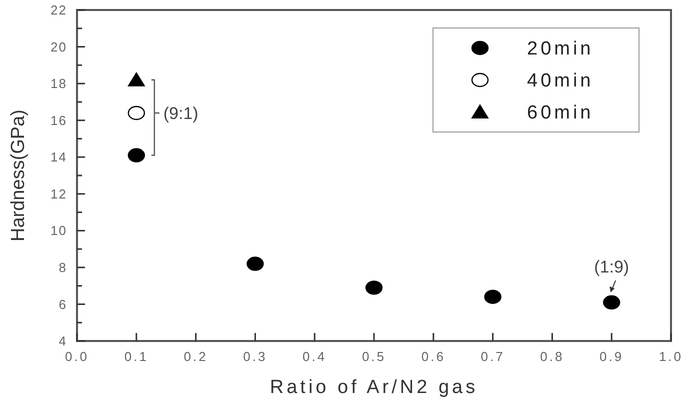 The image size is (685, 401). What do you see at coordinates (560, 113) in the screenshot?
I see `legend-label: 60min` at bounding box center [560, 113].